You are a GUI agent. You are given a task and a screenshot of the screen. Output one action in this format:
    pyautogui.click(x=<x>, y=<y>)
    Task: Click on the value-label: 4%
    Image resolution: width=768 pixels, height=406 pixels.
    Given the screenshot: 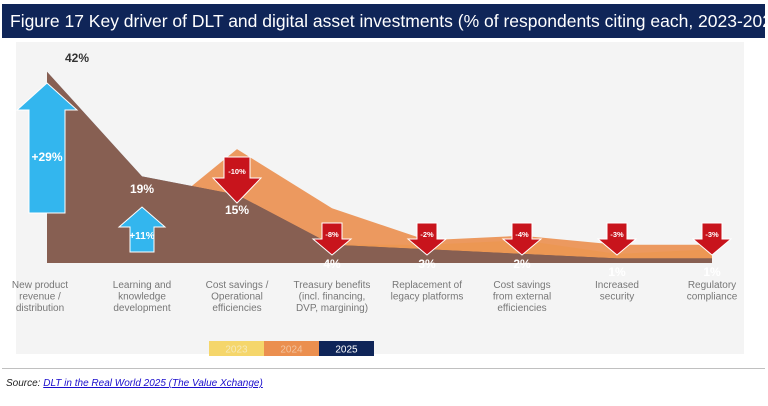 What is the action you would take?
    pyautogui.click(x=332, y=264)
    